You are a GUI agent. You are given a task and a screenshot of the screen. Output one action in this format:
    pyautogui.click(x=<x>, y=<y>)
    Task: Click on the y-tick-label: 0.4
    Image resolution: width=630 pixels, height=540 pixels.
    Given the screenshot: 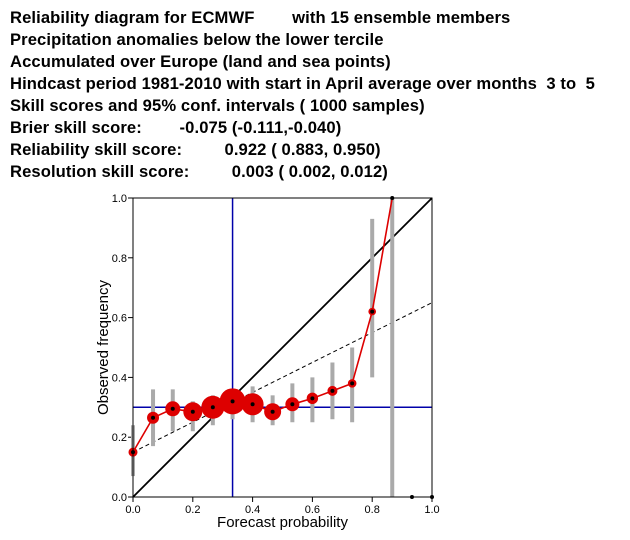 What is the action you would take?
    pyautogui.click(x=119, y=378)
    